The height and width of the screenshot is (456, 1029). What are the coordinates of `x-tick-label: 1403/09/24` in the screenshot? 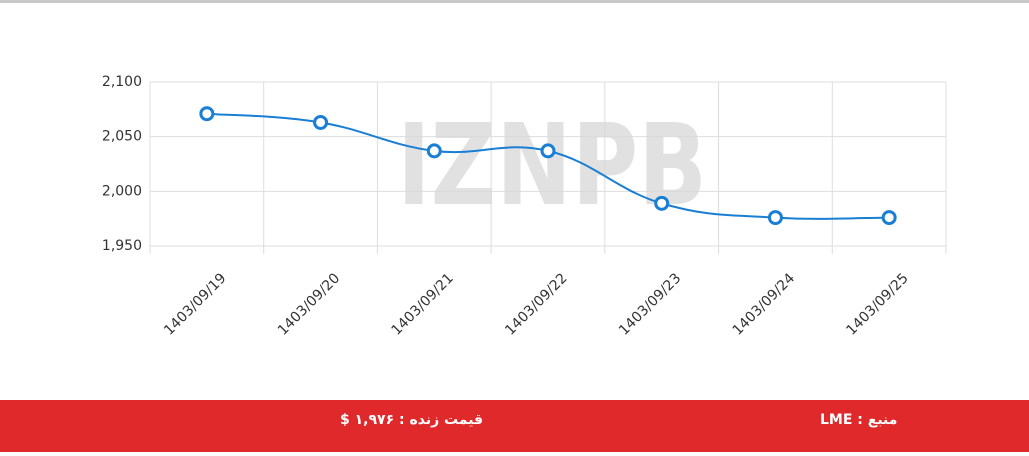 It's located at (764, 304).